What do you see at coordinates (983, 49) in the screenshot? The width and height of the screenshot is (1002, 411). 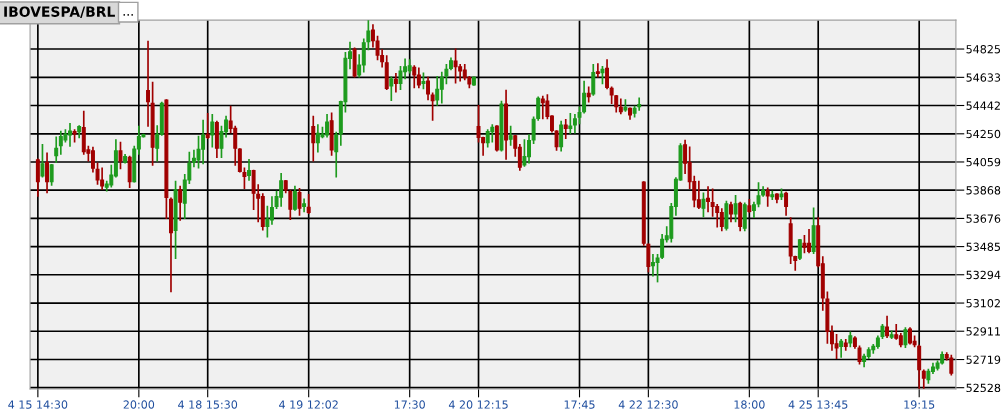 I see `y-tick-label: 54825` at bounding box center [983, 49].